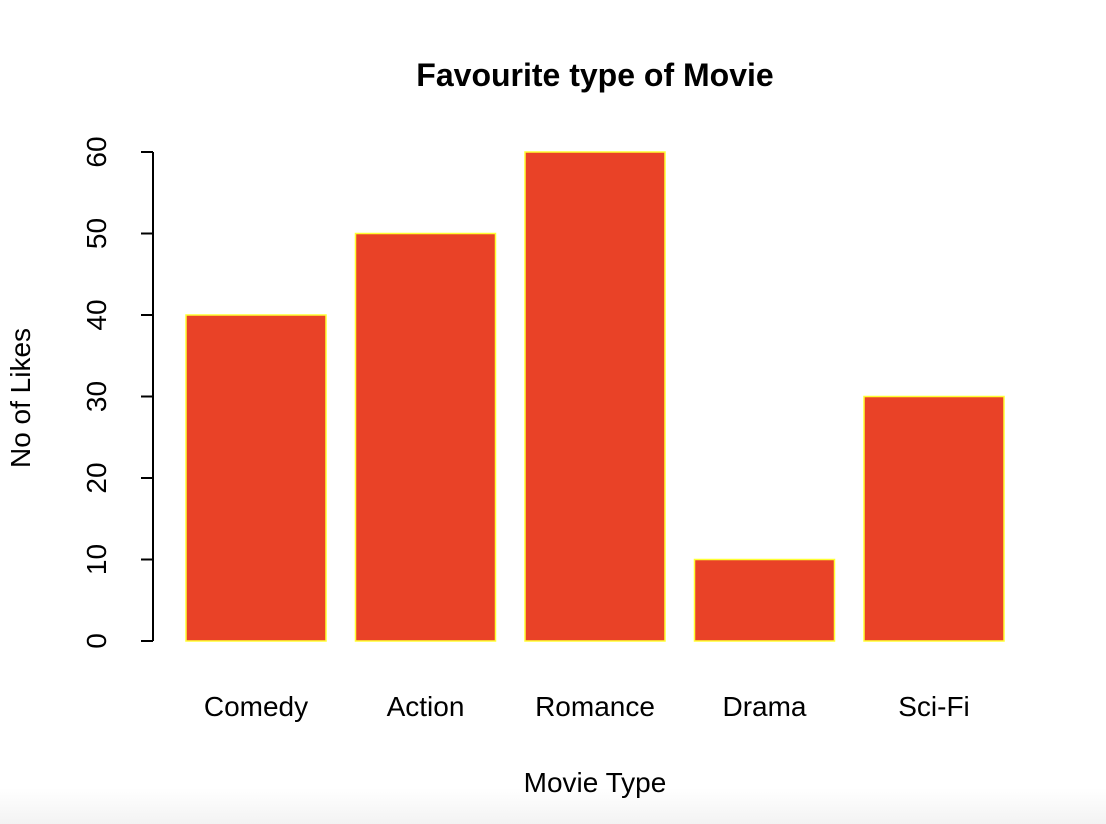 This screenshot has height=824, width=1106. What do you see at coordinates (595, 706) in the screenshot?
I see `x-tick-label: Romance` at bounding box center [595, 706].